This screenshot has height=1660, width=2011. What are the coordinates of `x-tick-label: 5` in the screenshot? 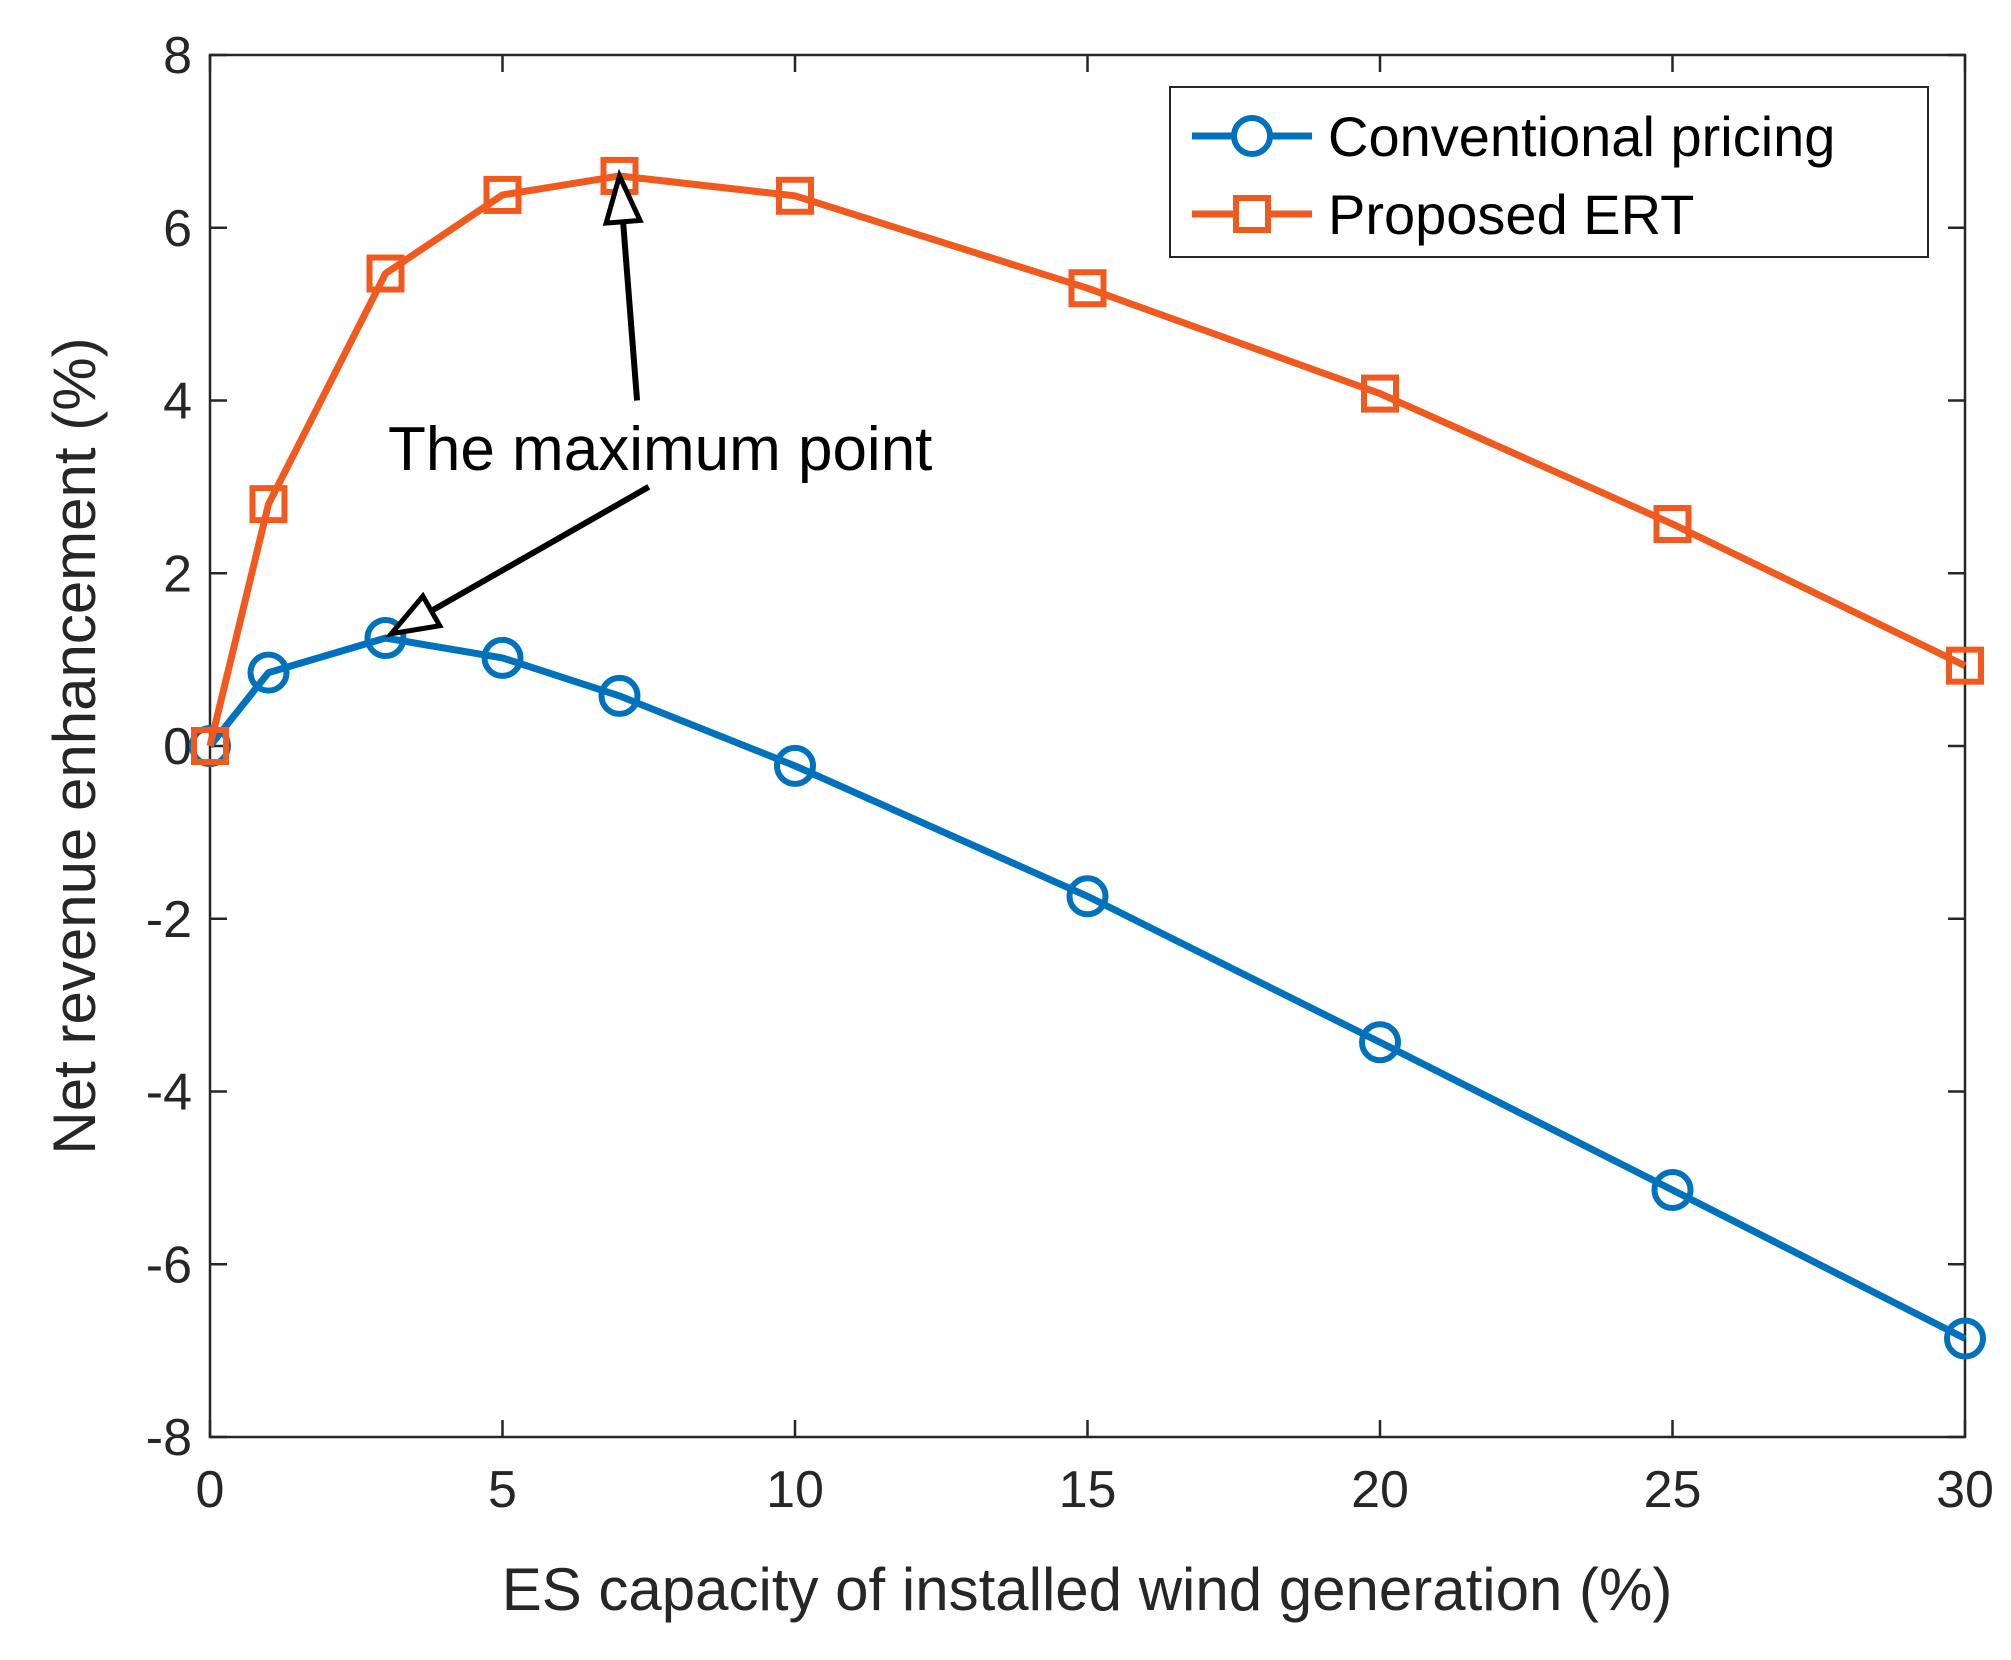 It's located at (502, 1490).